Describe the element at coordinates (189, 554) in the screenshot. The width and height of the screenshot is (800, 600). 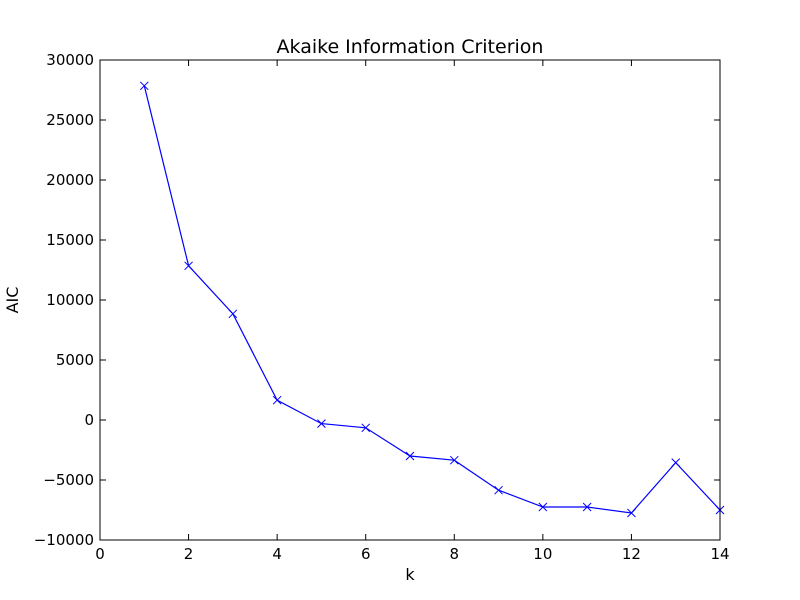
I see `x-tick-label: 2` at that location.